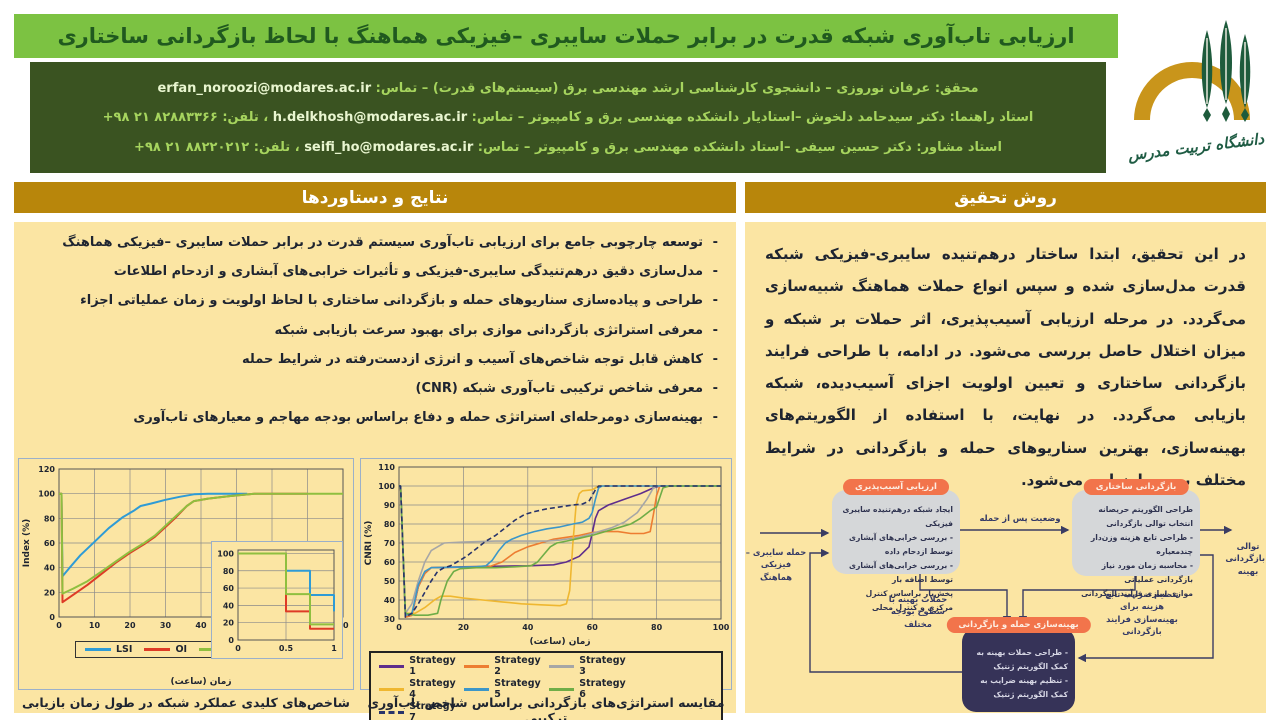  I want to click on legend-item: Strategy 5, so click(506, 689).